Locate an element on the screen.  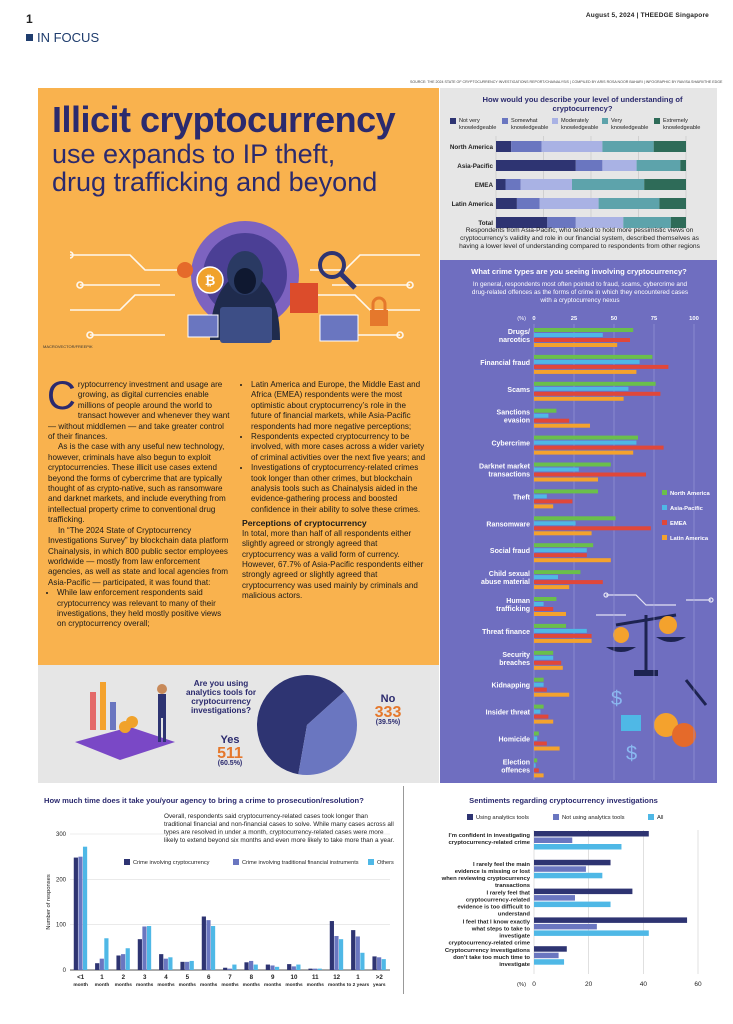
screen-panel-icon is located at coordinates (203, 326).